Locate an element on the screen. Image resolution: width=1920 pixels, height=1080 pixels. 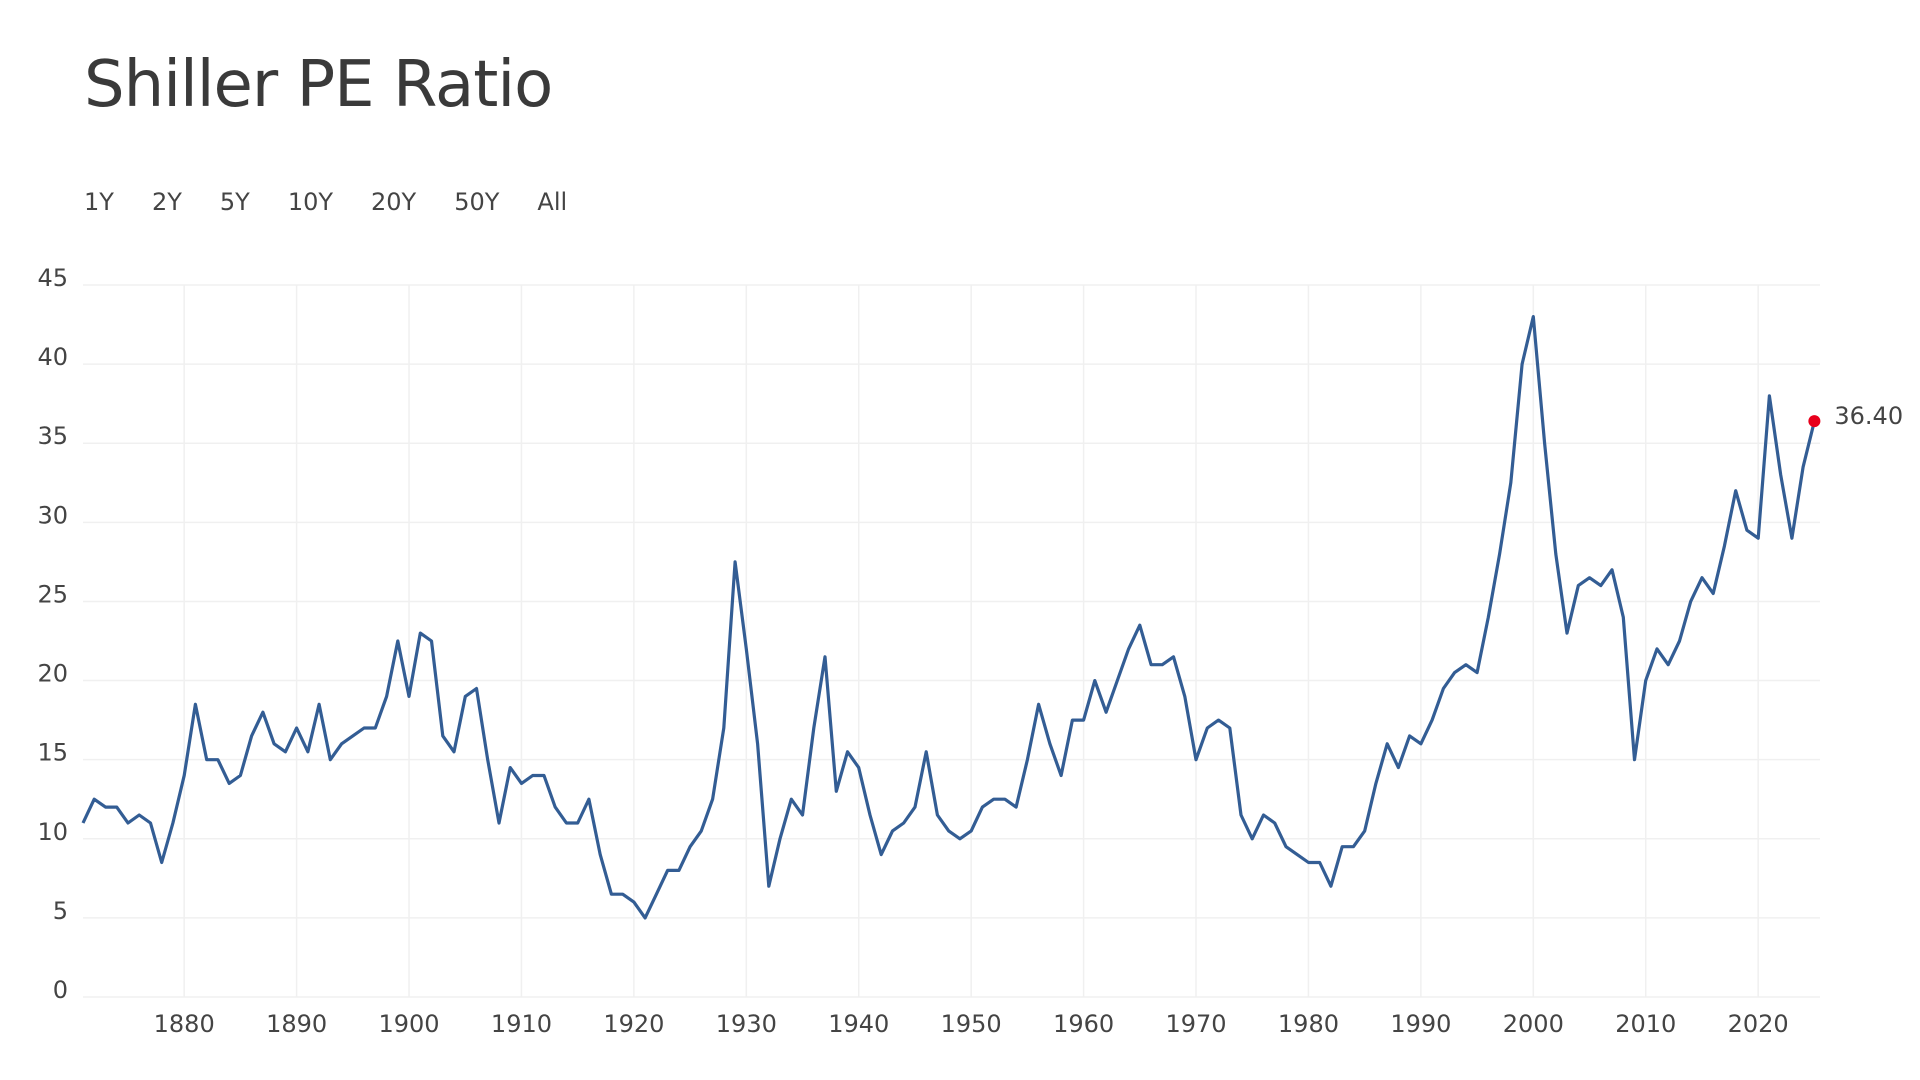
x-tick-label: 1880 is located at coordinates (184, 1024).